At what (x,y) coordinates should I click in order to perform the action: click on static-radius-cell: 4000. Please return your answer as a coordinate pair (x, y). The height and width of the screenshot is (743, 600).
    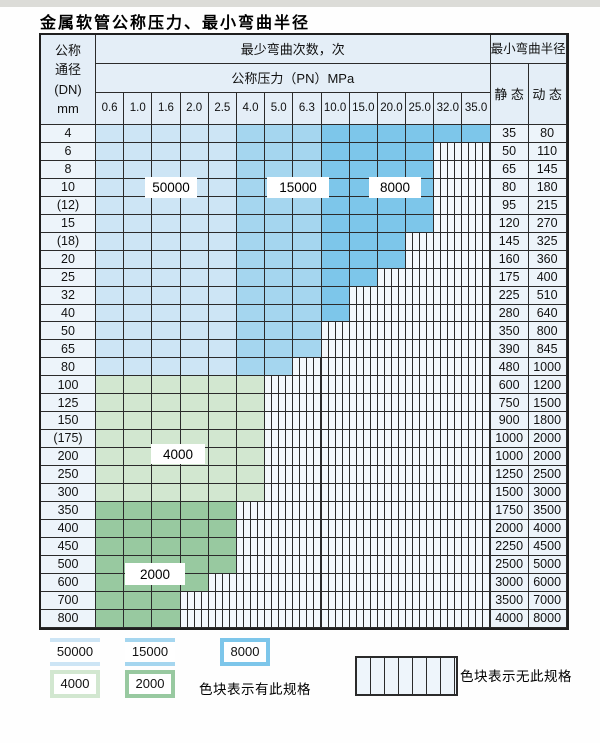
    Looking at the image, I should click on (509, 618).